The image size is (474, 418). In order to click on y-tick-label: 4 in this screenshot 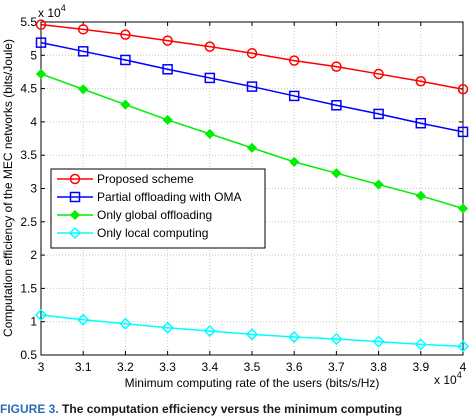, I will do `click(33, 122)`.